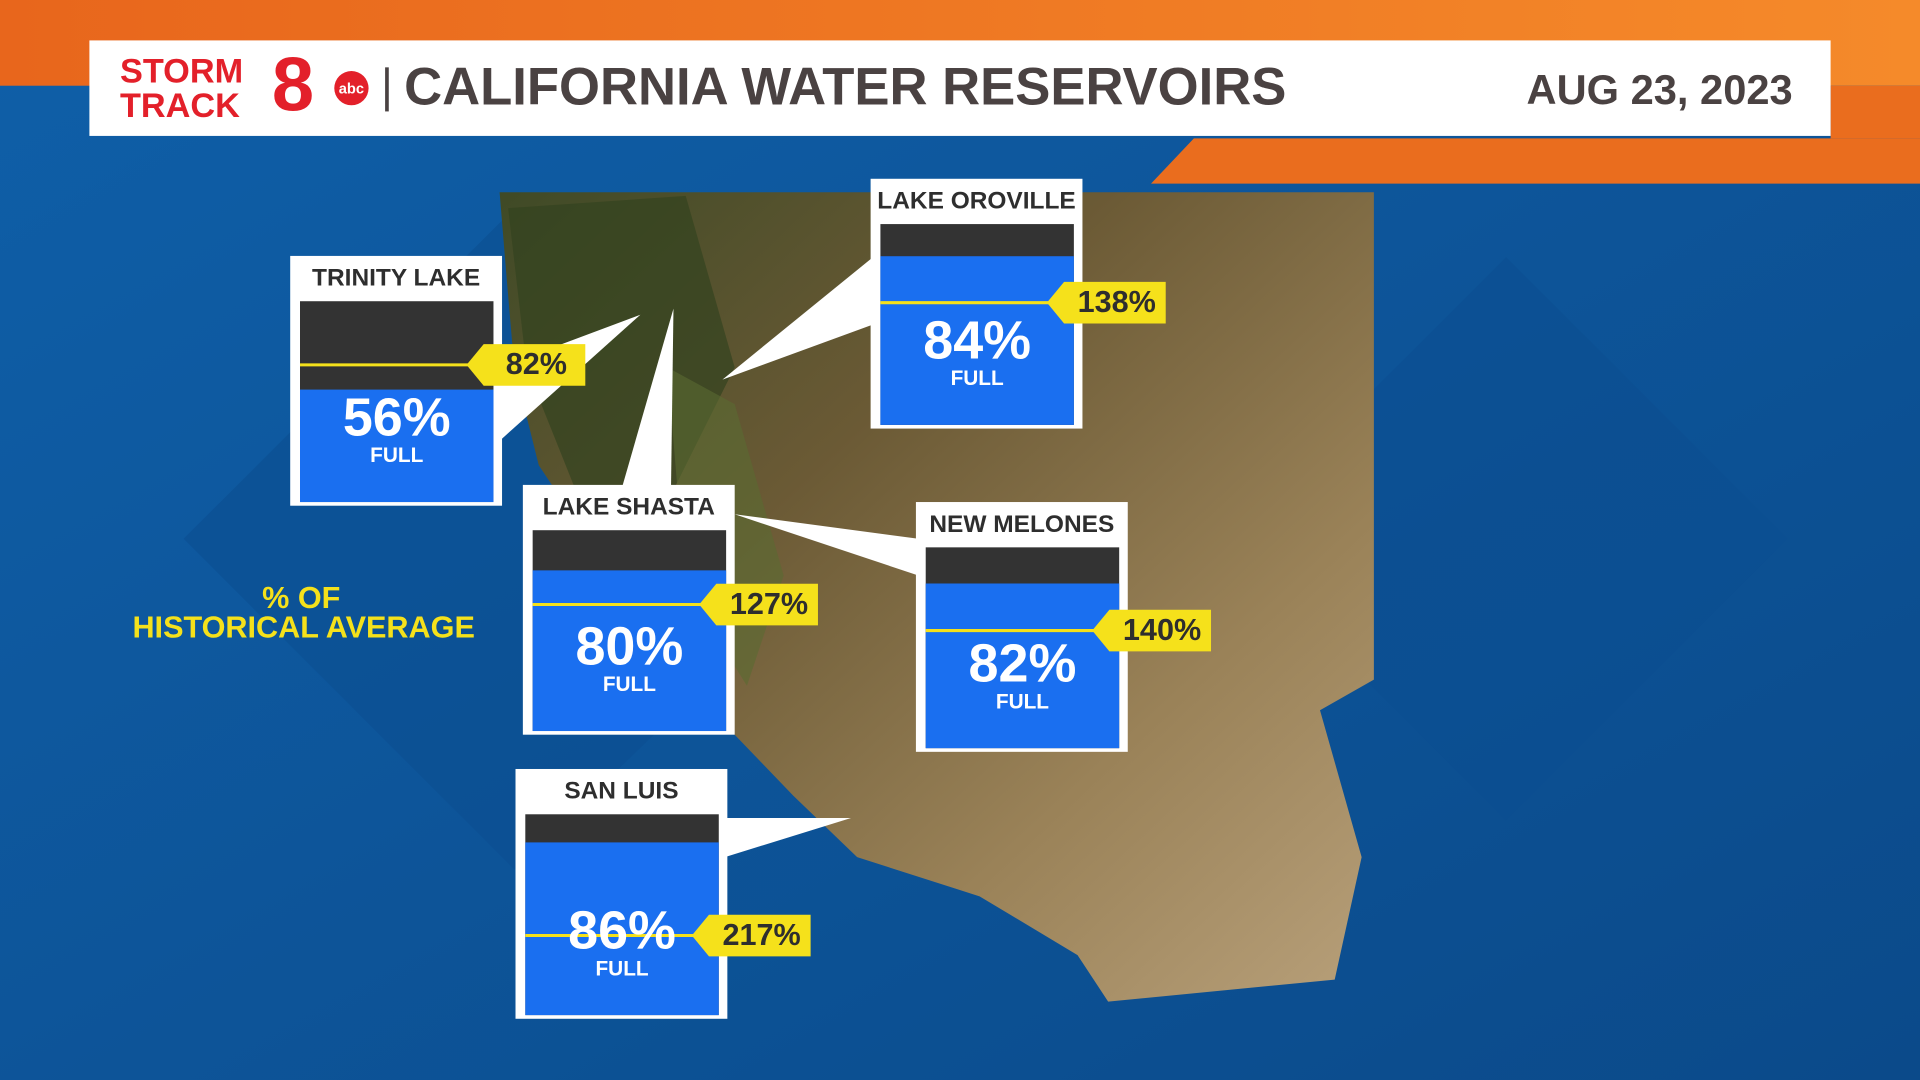 This screenshot has height=1080, width=1920. I want to click on percent-full: 82%, so click(1023, 664).